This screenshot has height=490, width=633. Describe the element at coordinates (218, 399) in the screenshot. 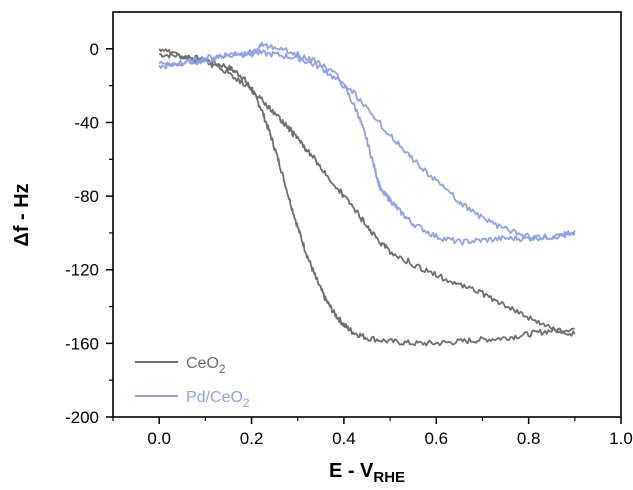

I see `legend-label-pd-ceo2: Pd/CeO2` at that location.